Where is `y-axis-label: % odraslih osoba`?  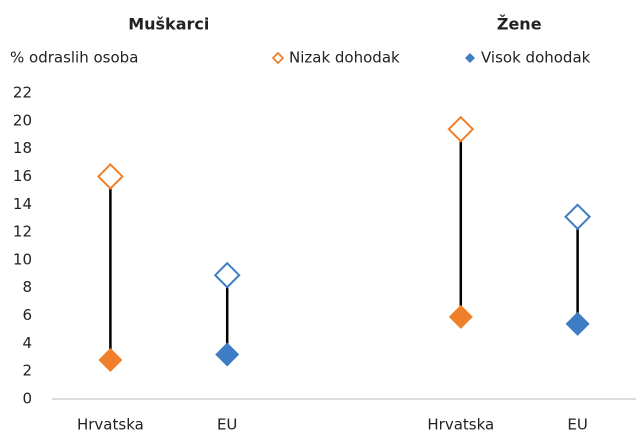 y-axis-label: % odraslih osoba is located at coordinates (74, 58).